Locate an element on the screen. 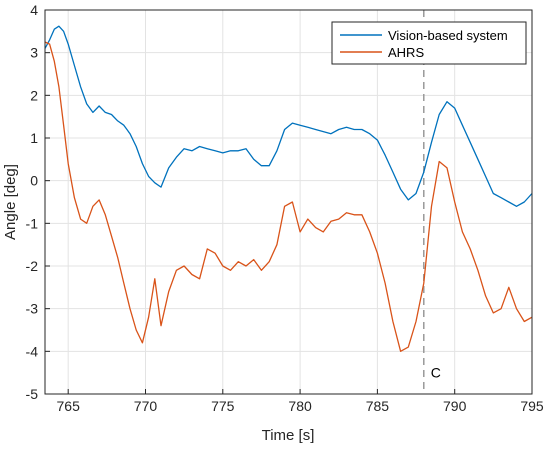 Image resolution: width=550 pixels, height=449 pixels. y-tick-label: 4 is located at coordinates (34, 10).